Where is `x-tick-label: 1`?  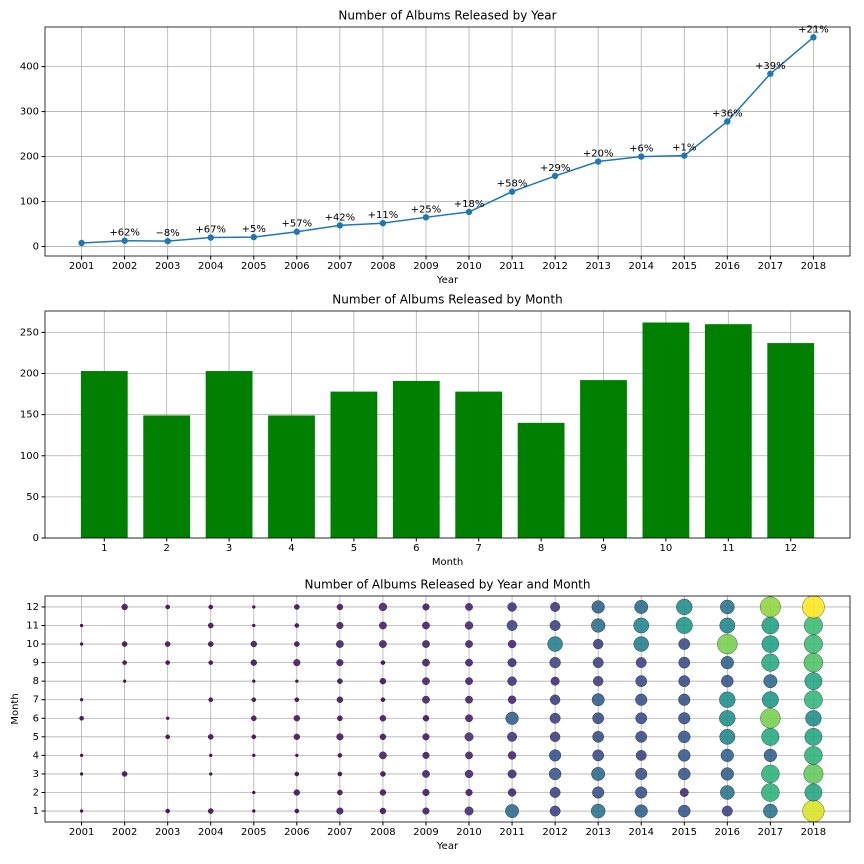 x-tick-label: 1 is located at coordinates (104, 548).